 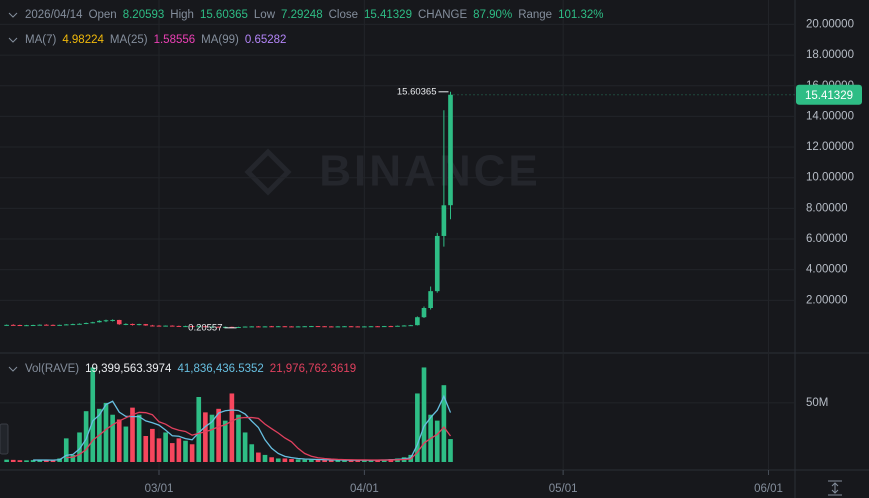 I want to click on field-value: 7.29248, so click(x=302, y=15).